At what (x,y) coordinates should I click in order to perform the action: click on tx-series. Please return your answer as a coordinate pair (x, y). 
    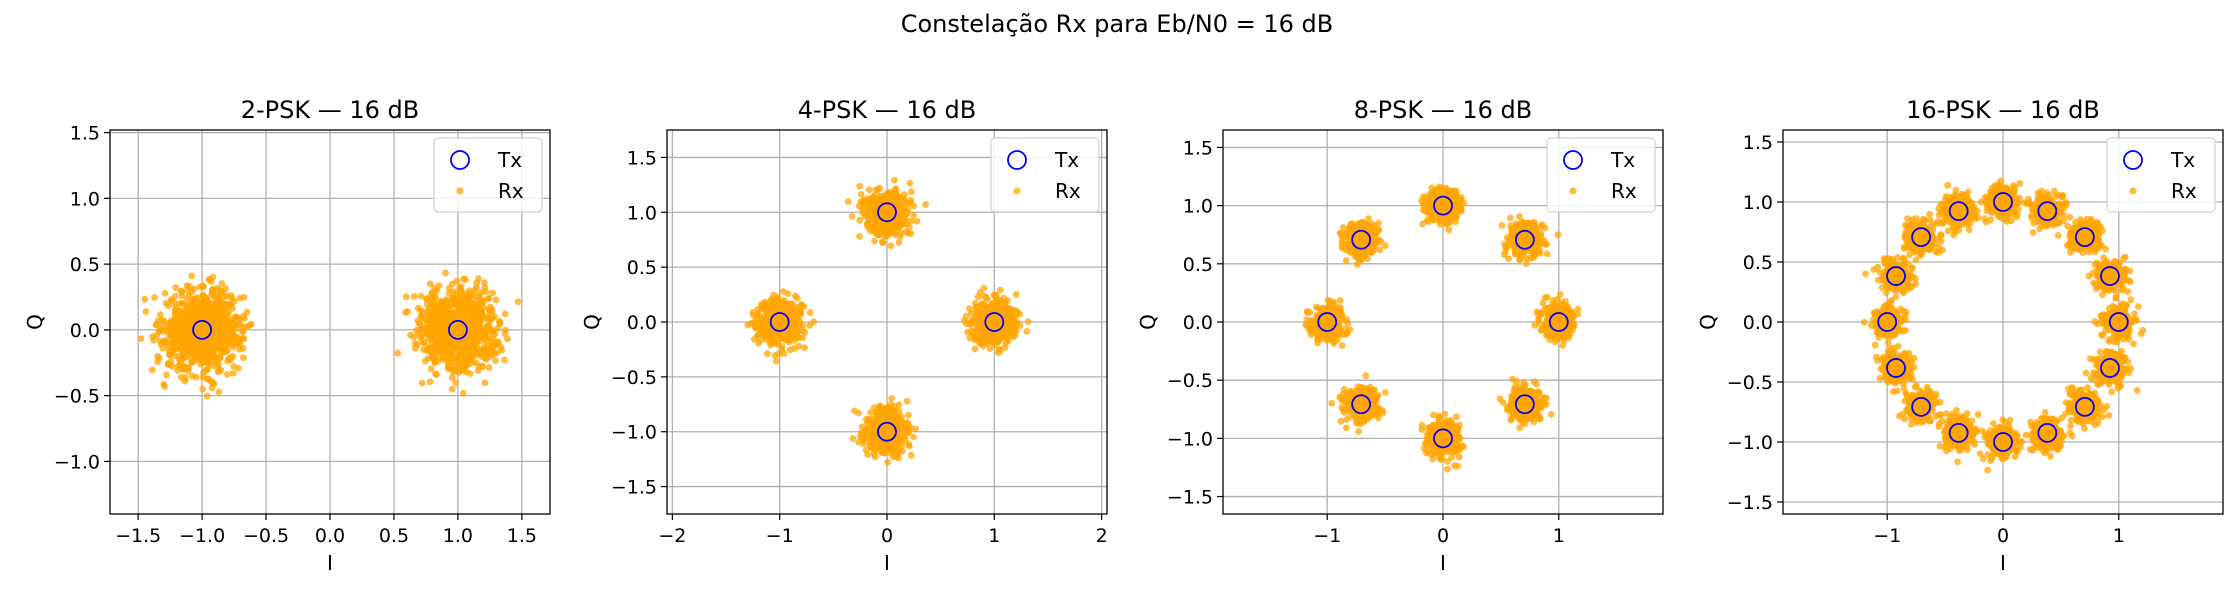
    Looking at the image, I should click on (887, 322).